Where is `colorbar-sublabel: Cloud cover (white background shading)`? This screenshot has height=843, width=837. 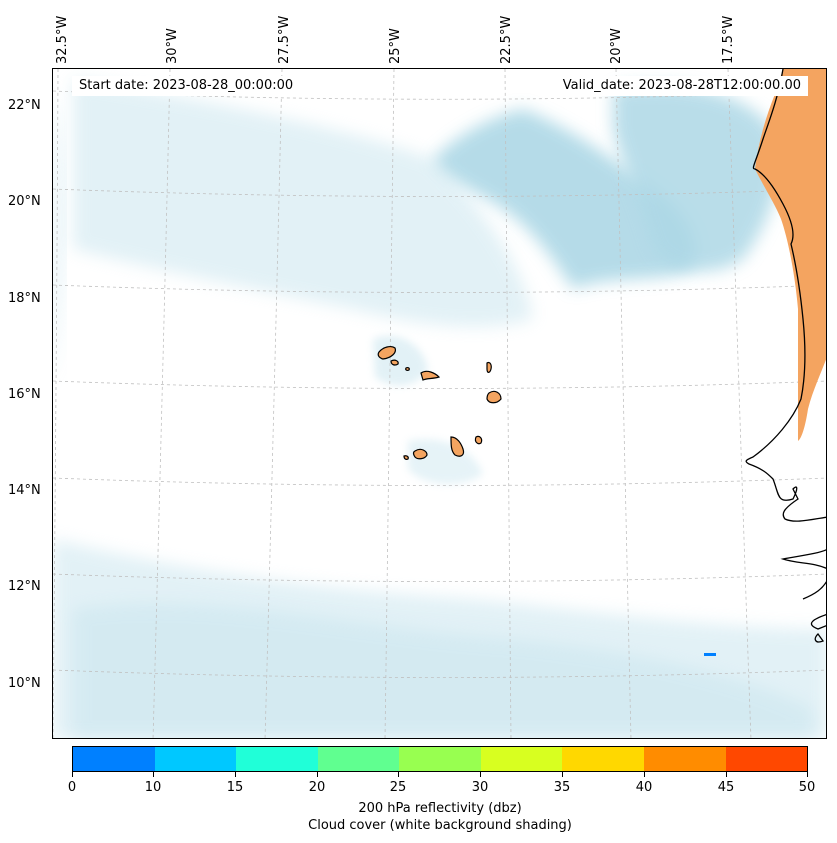
colorbar-sublabel: Cloud cover (white background shading) is located at coordinates (440, 825).